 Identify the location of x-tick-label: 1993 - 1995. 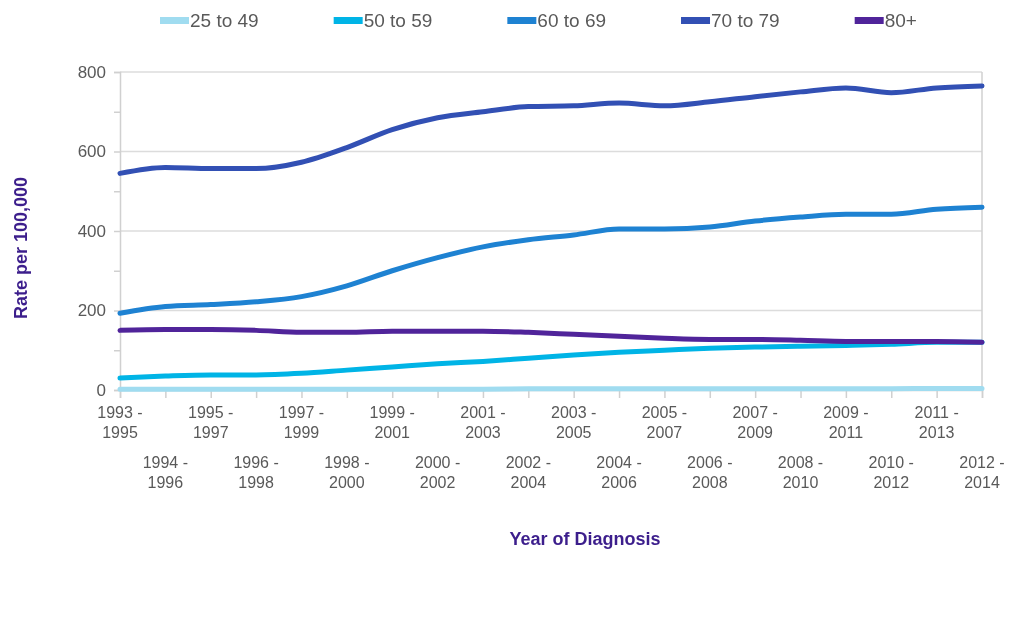
(120, 422).